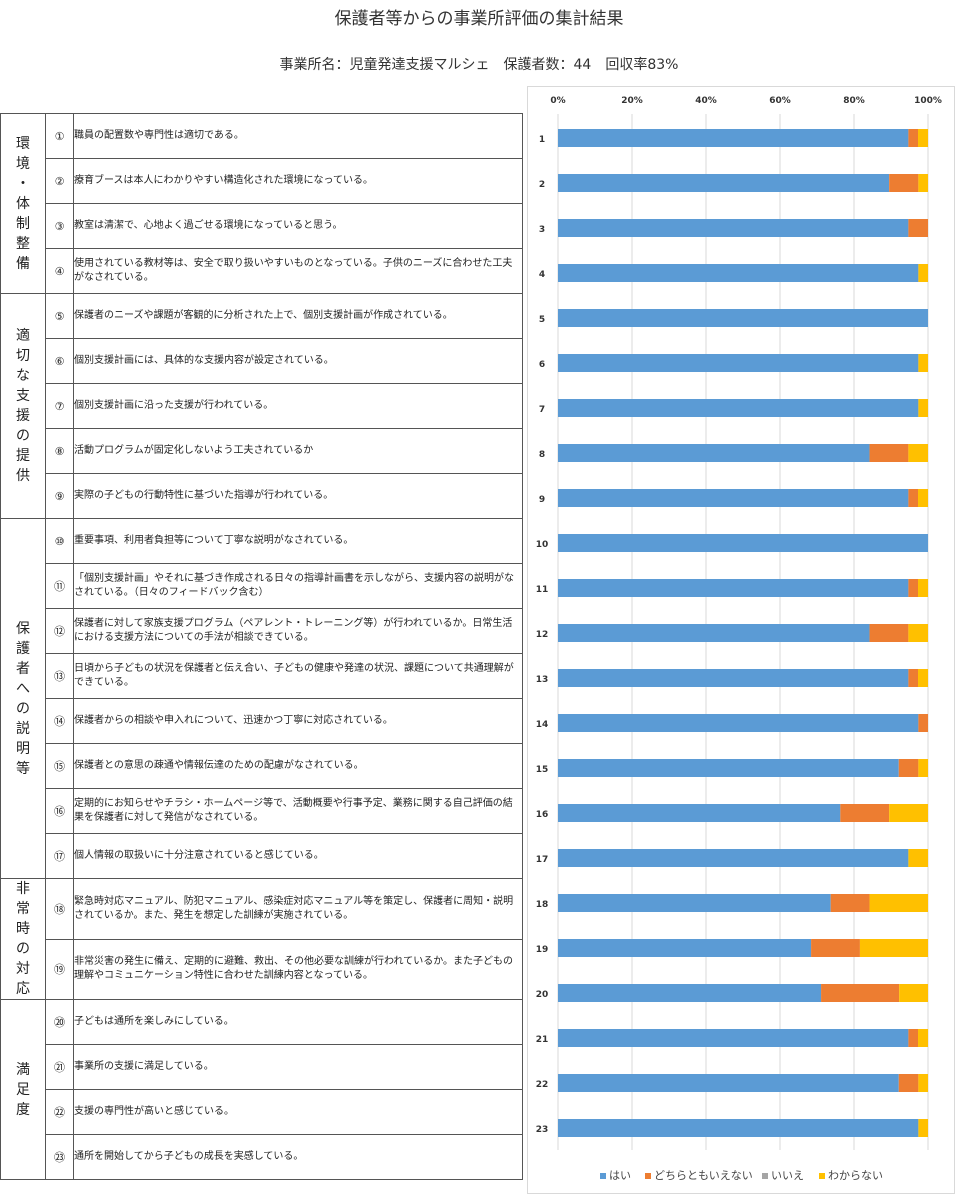  I want to click on question-row: ⑭ 保護者からの相談や申入れについて、迅速かつ丁寧に対応されている。, so click(262, 721).